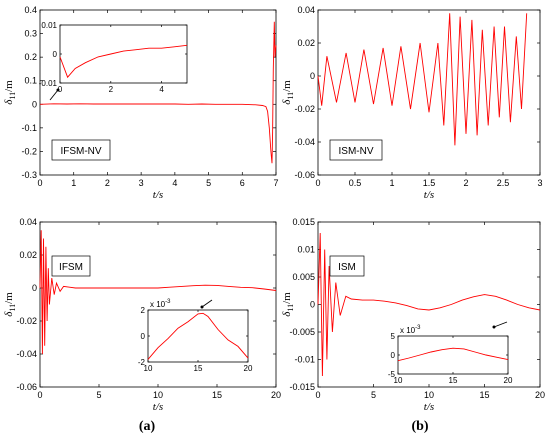 The height and width of the screenshot is (440, 550). Describe the element at coordinates (48, 83) in the screenshot. I see `inset-y-tick-label: -0.01` at that location.